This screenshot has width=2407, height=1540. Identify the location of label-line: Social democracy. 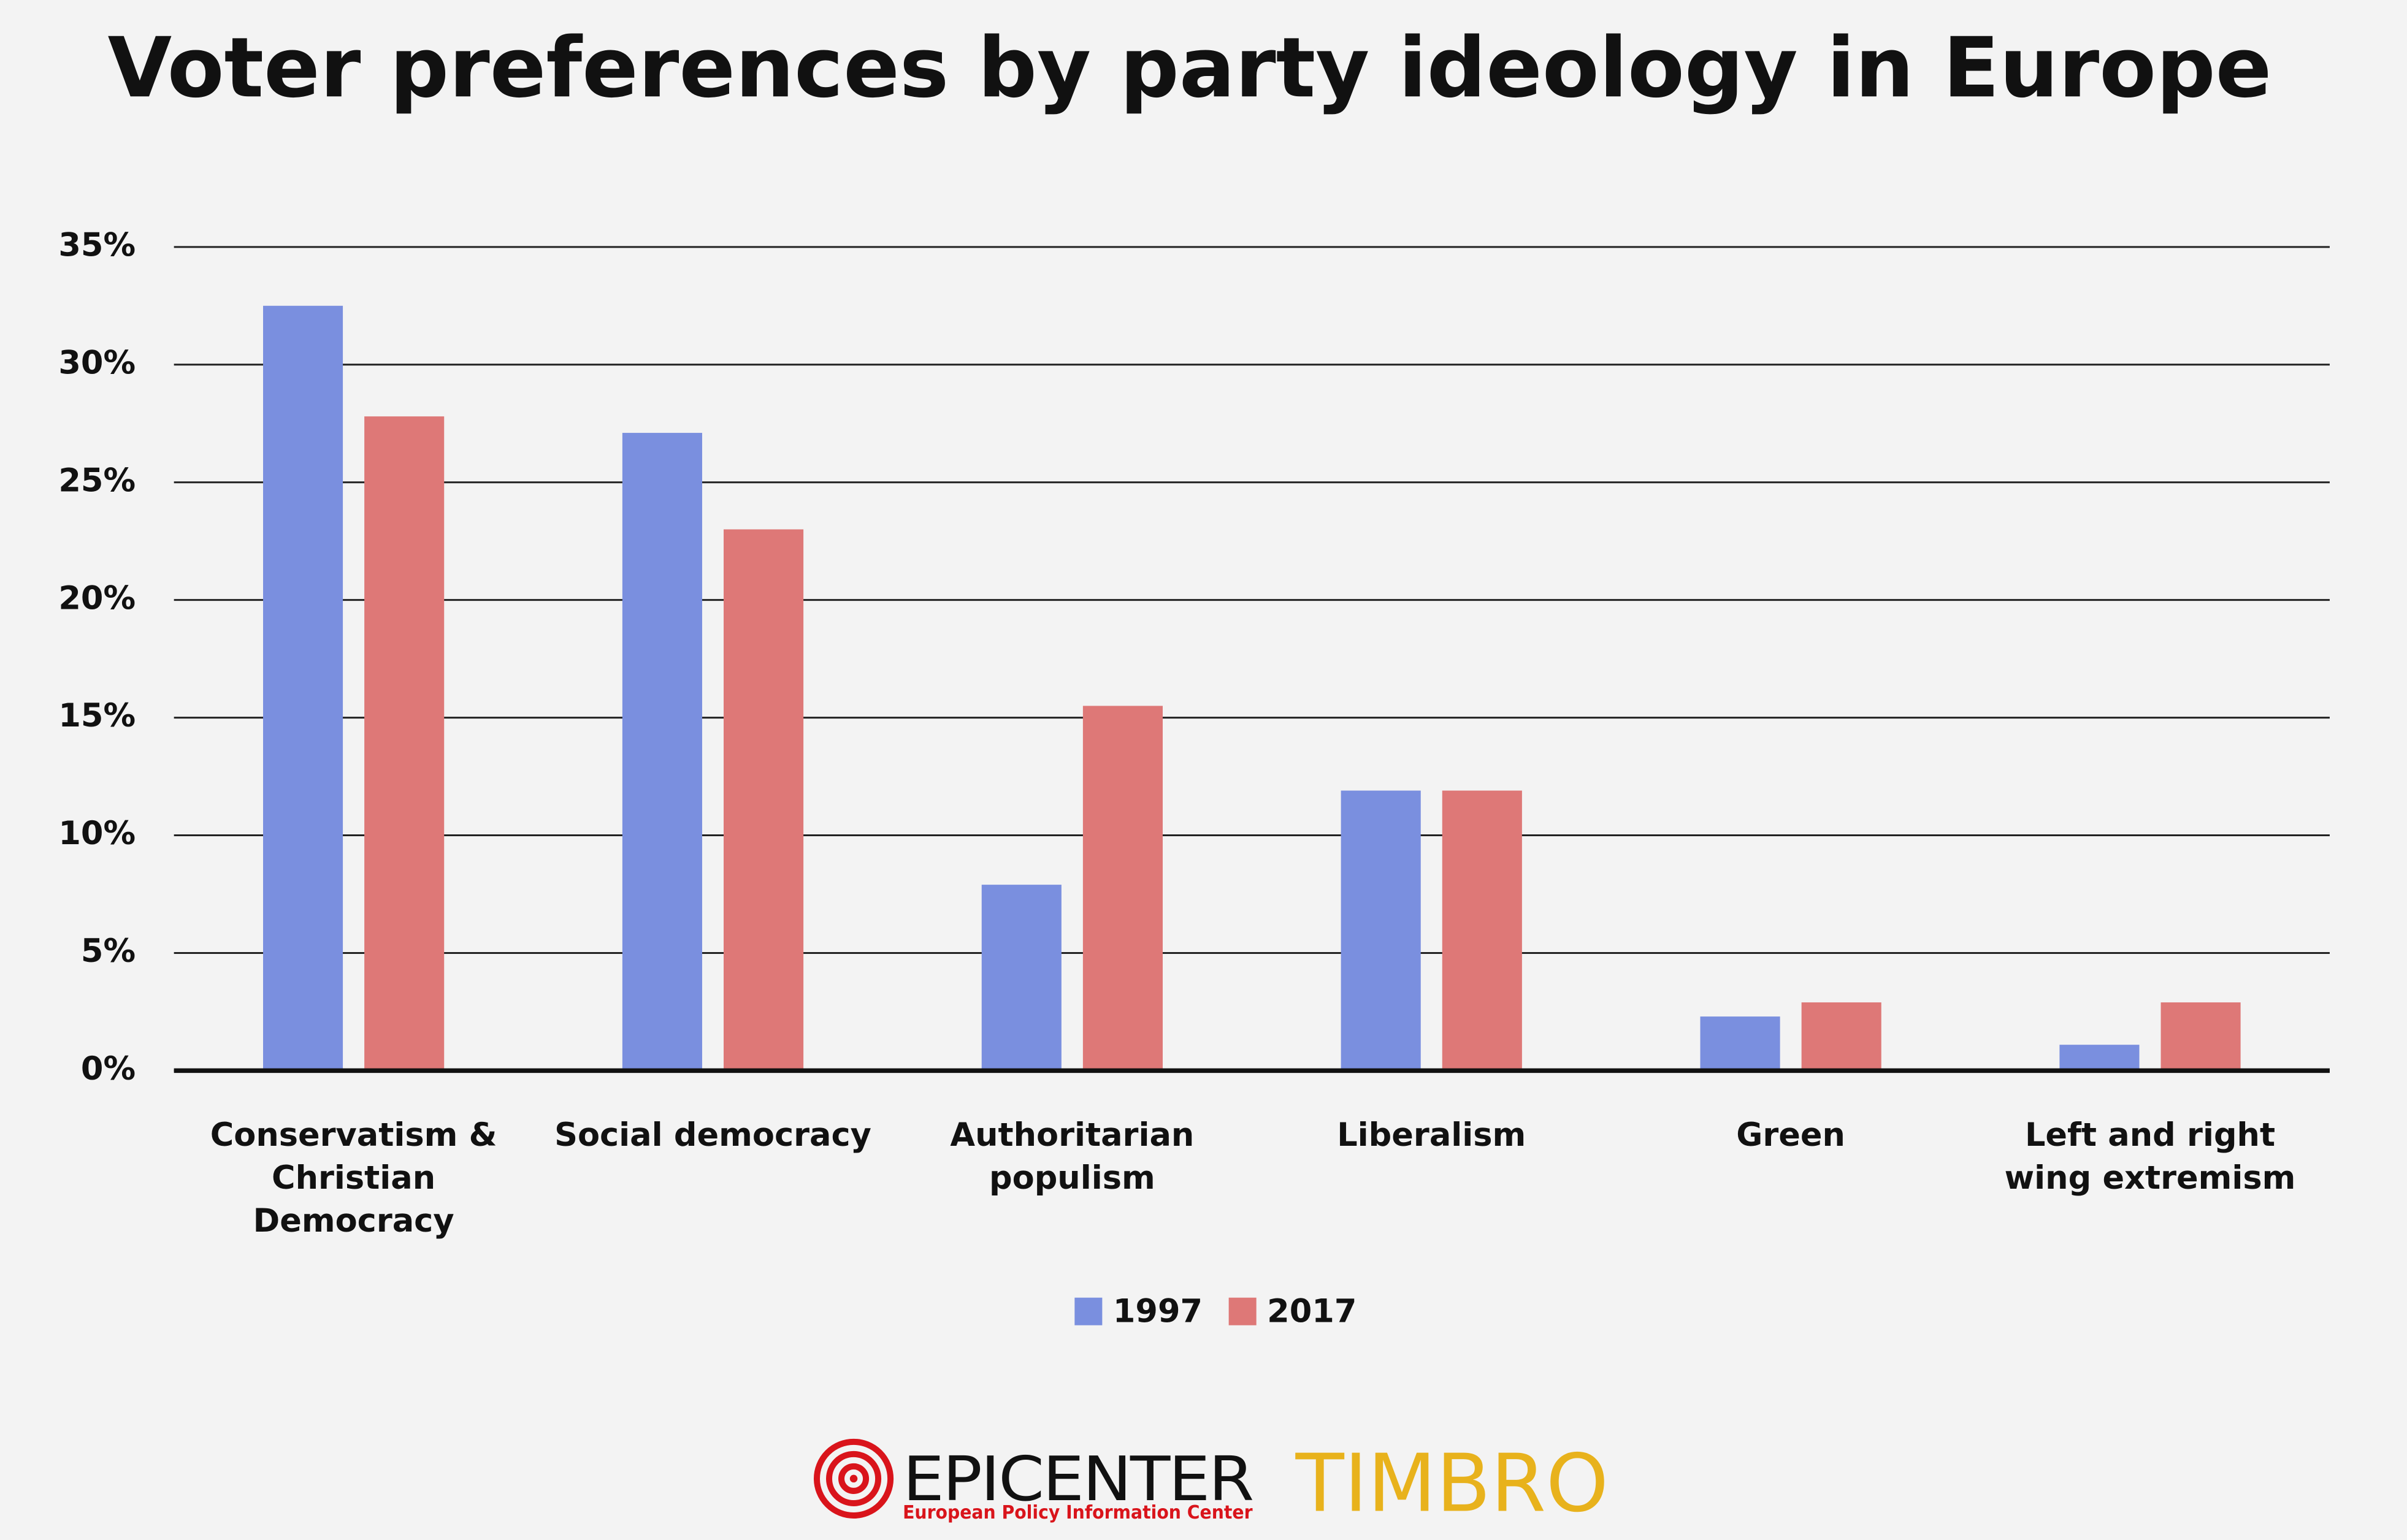
(712, 1135).